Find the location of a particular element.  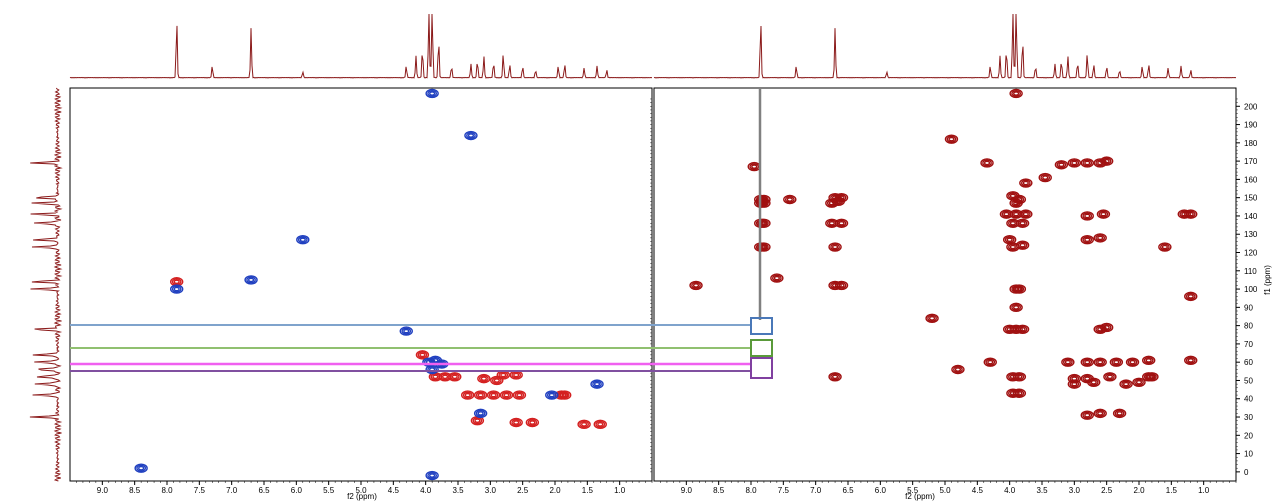

left-x-tick-label: 8.5 is located at coordinates (135, 490).